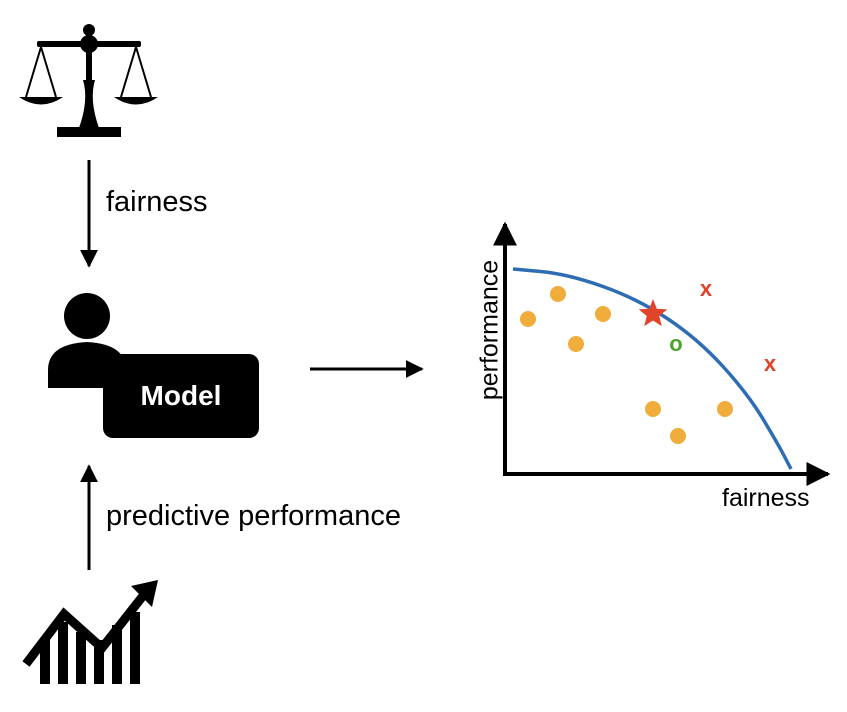 This screenshot has height=712, width=847. I want to click on performance-arrow-label: predictive performance, so click(253, 516).